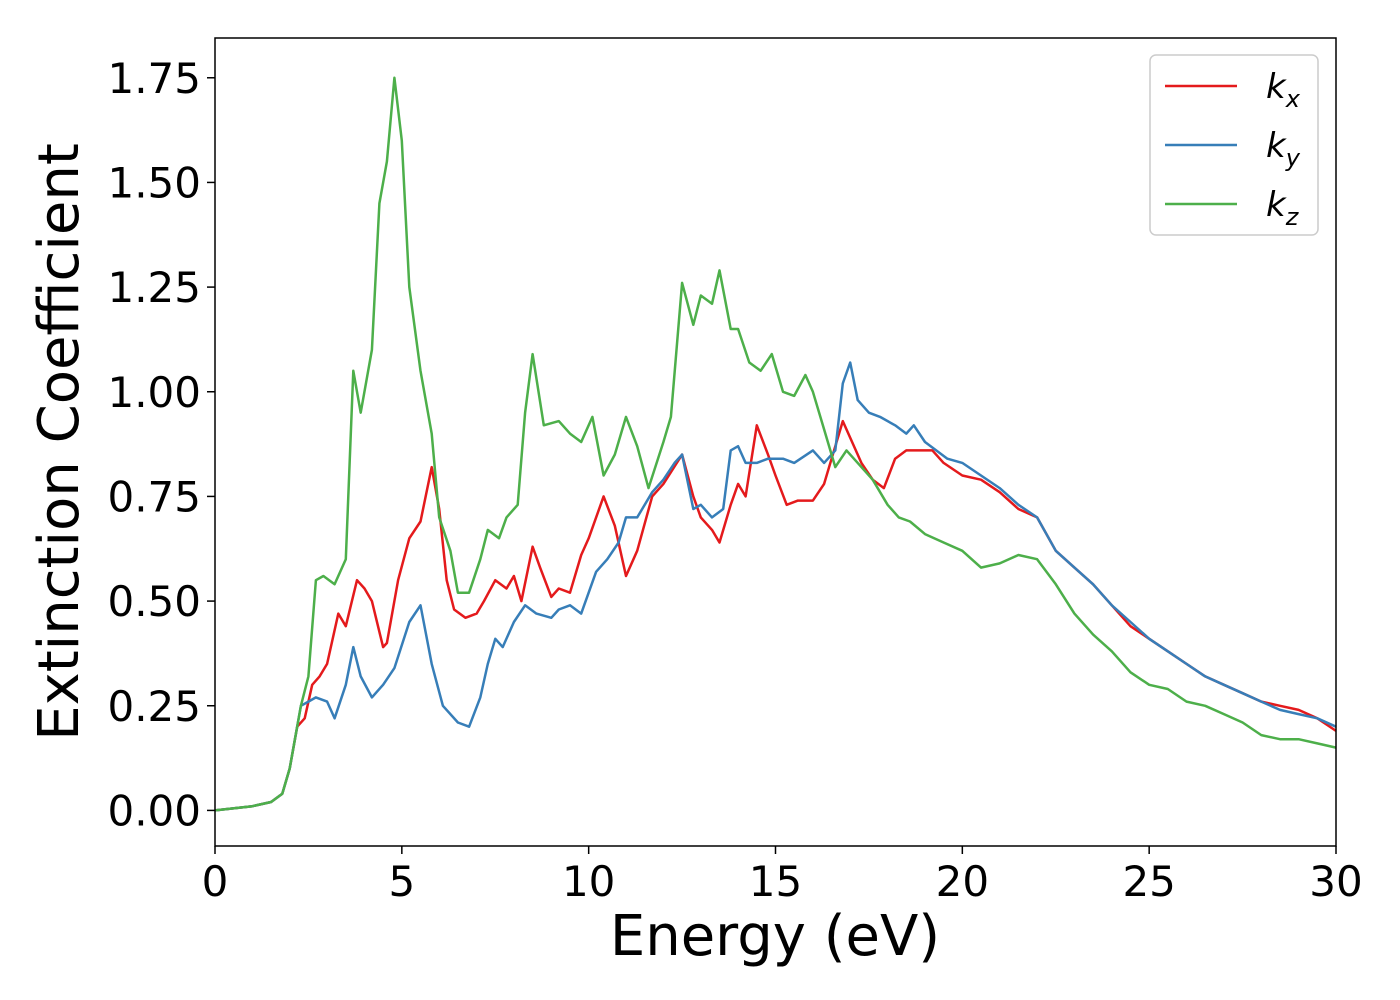 The width and height of the screenshot is (1400, 1000). I want to click on y-tick-label: 0.50, so click(154, 601).